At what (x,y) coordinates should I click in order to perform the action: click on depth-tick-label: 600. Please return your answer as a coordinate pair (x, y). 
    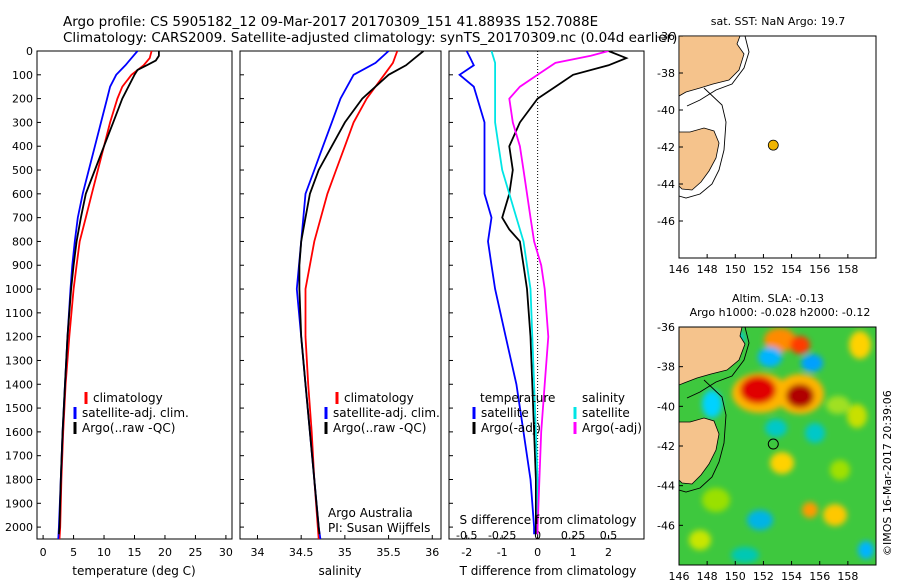
    Looking at the image, I should click on (22, 194).